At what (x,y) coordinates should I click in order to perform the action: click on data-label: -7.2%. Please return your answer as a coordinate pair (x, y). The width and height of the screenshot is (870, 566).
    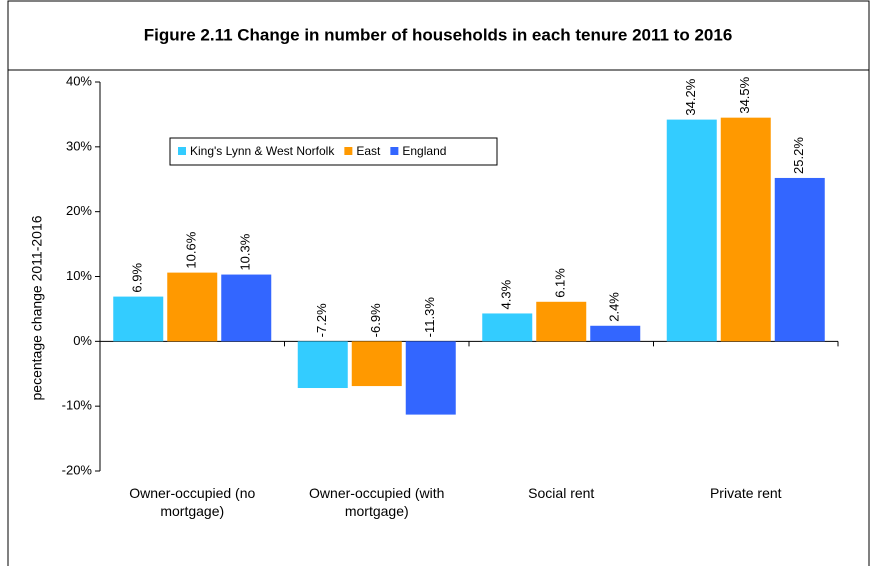
    Looking at the image, I should click on (321, 320).